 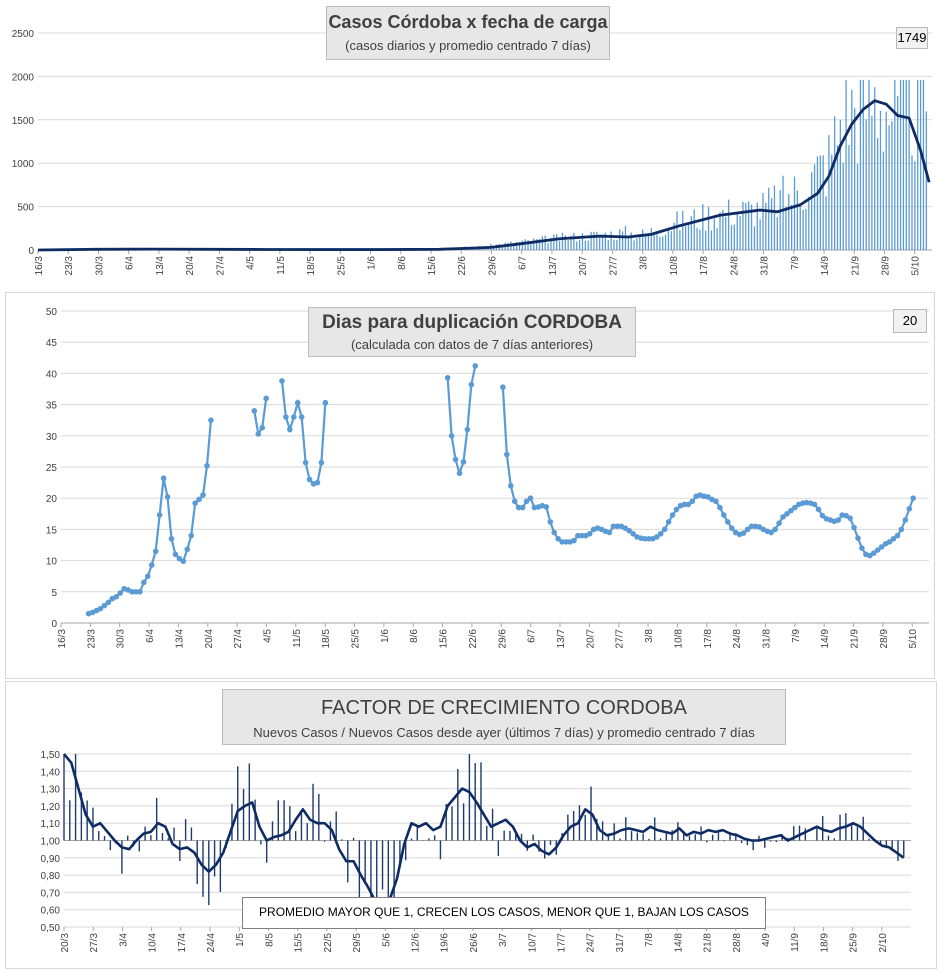 I want to click on x-tick-label: 10/4, so click(x=153, y=943).